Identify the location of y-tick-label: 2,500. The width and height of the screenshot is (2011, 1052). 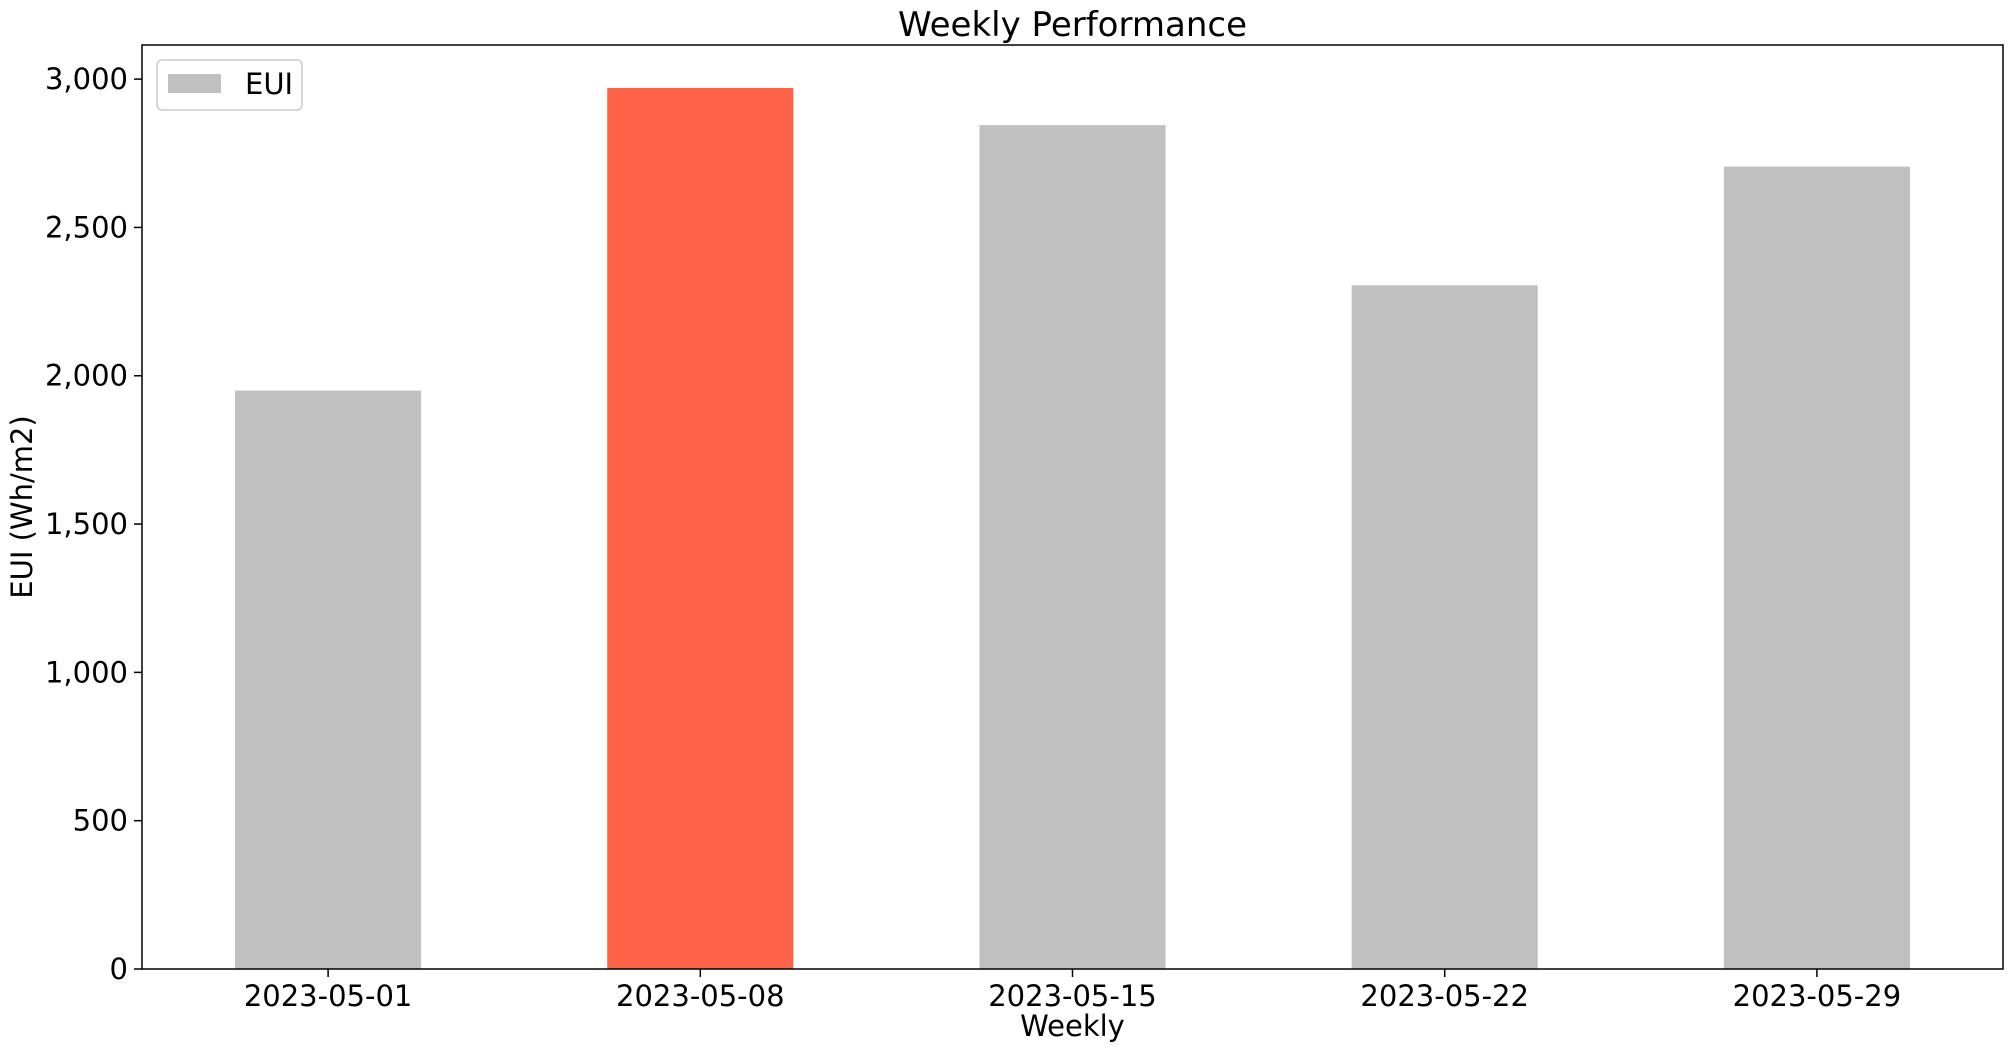
(86, 227).